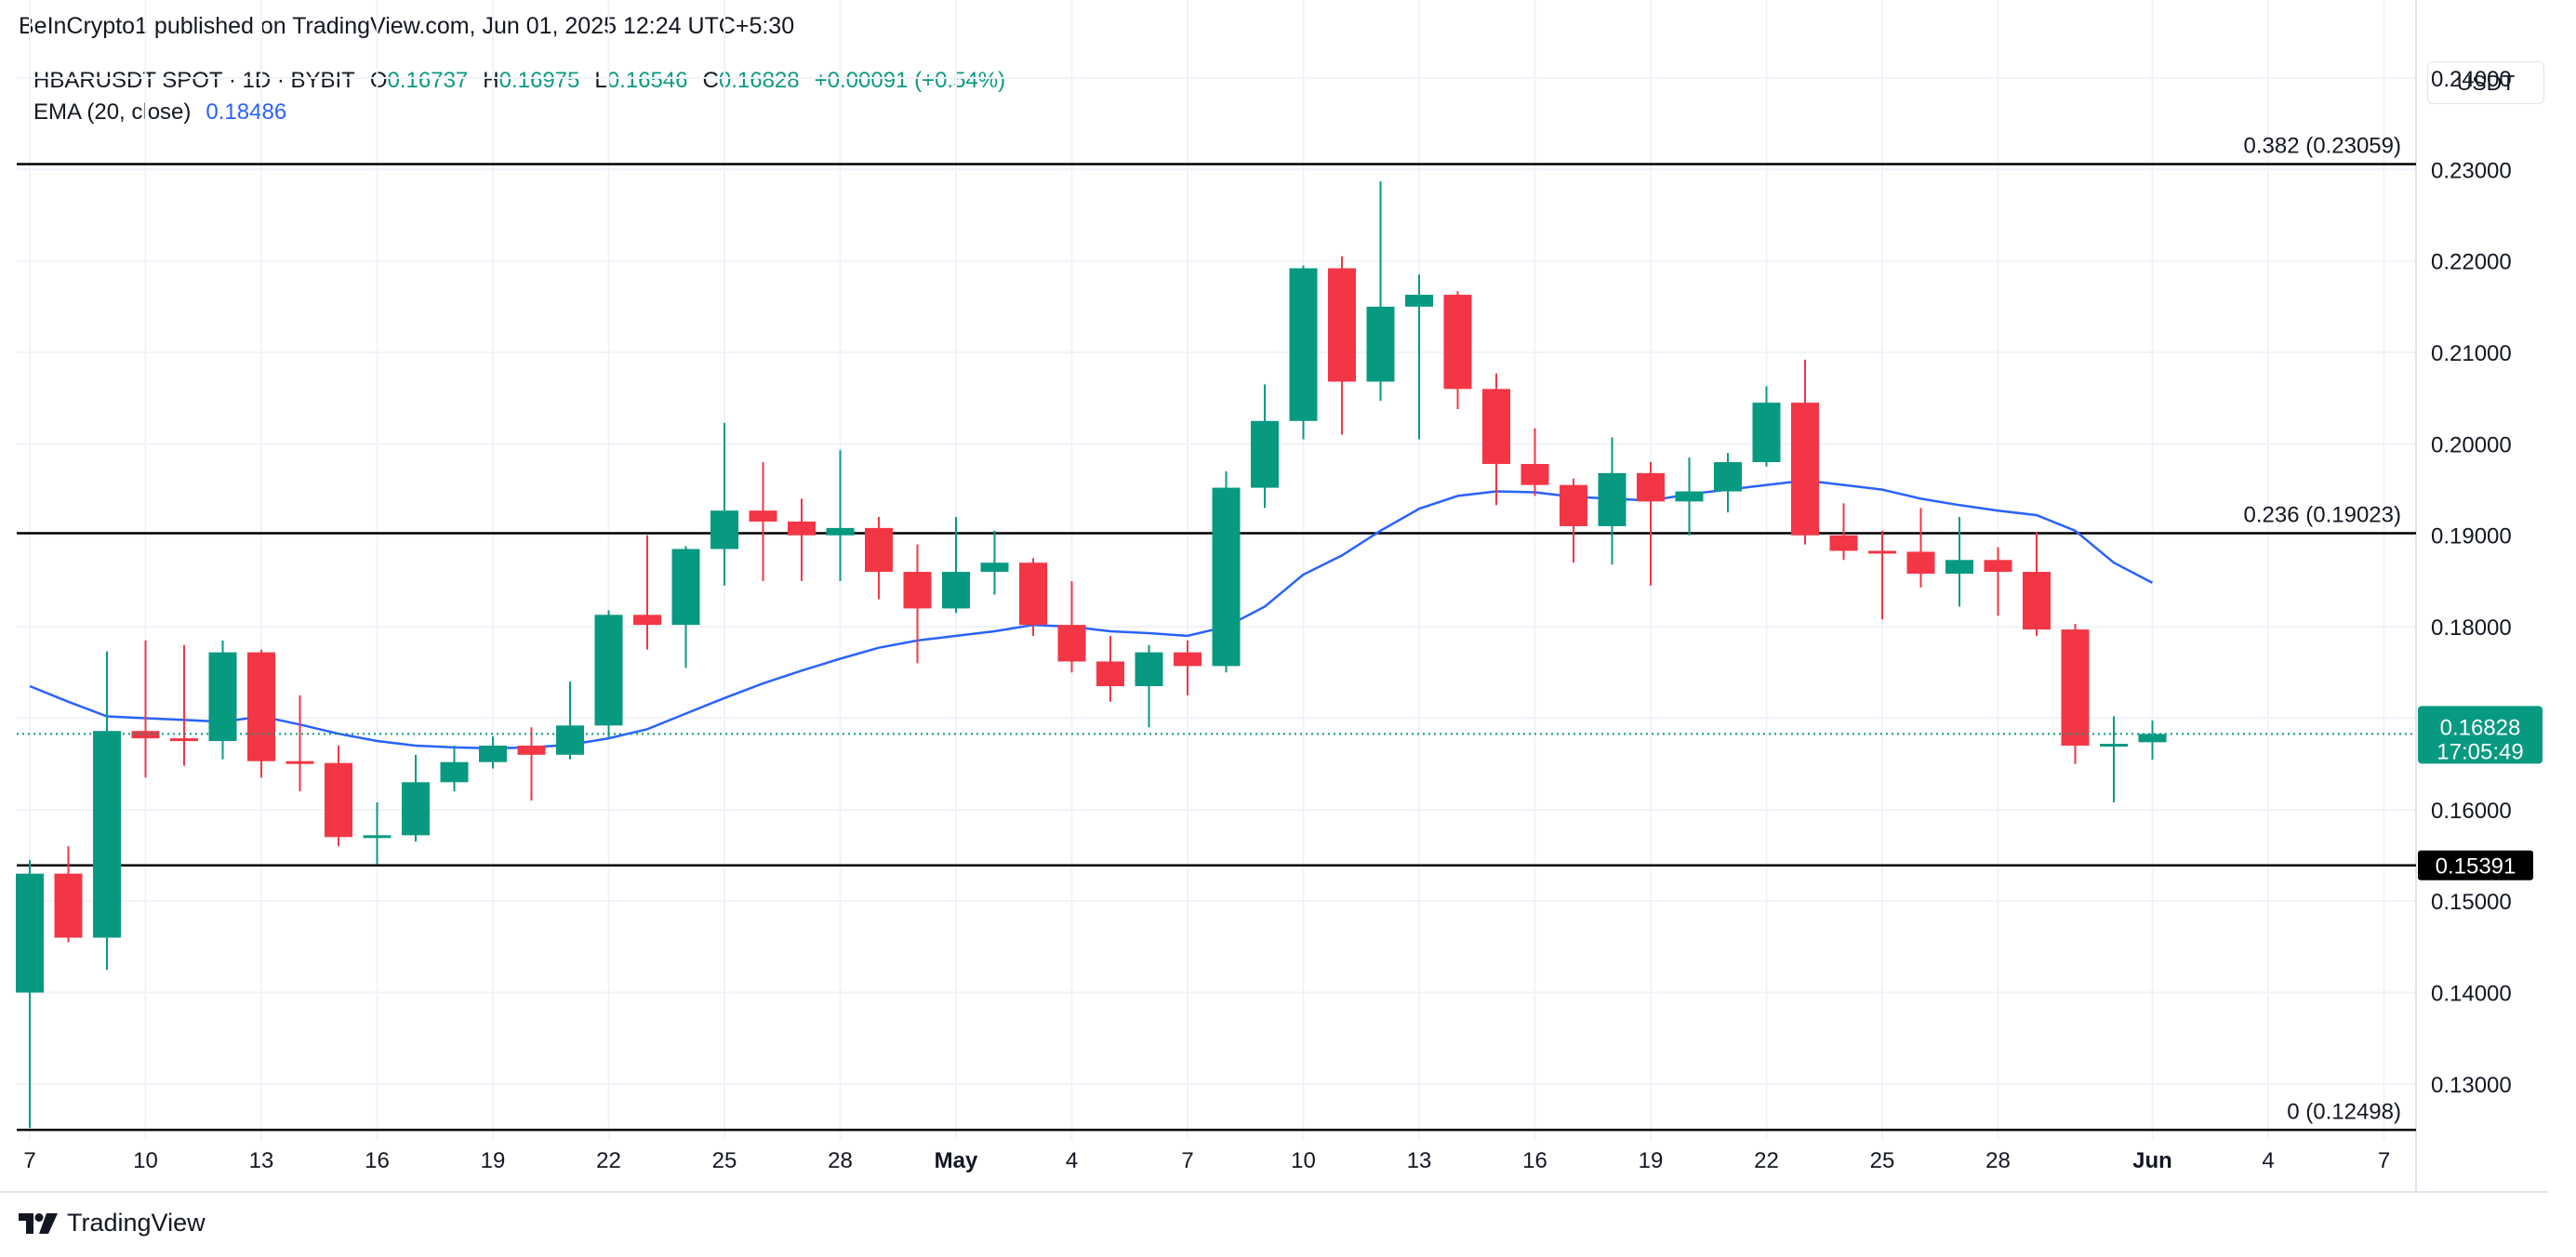  Describe the element at coordinates (38, 1223) in the screenshot. I see `tradingview-logo-icon` at that location.